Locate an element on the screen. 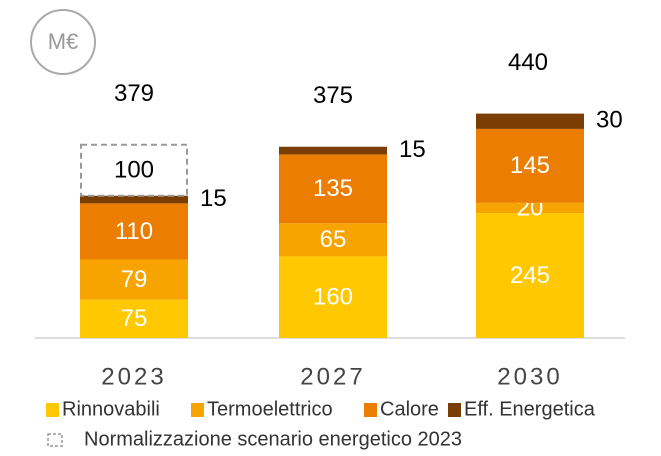 The width and height of the screenshot is (661, 456). segment-label: 110 is located at coordinates (134, 231).